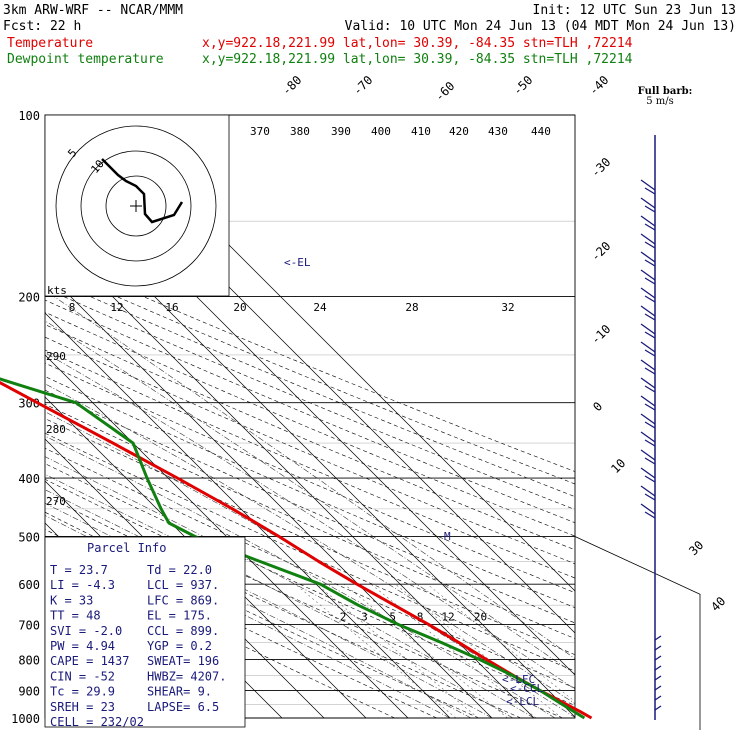 The width and height of the screenshot is (740, 740). I want to click on parcel-stat: TT = 48, so click(75, 616).